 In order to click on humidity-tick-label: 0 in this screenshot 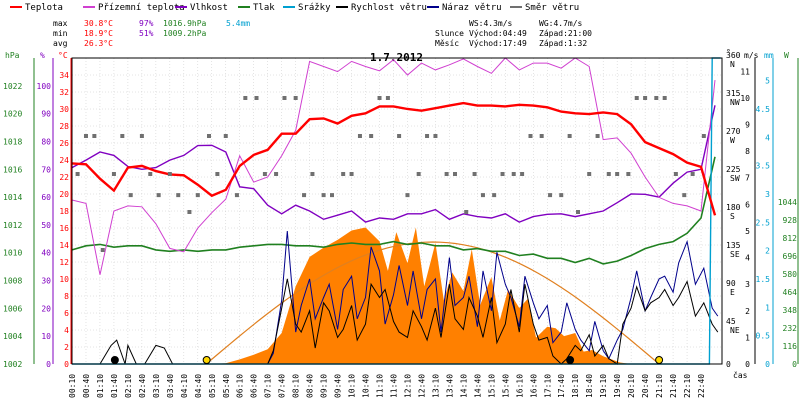, I will do `click(48, 364)`.